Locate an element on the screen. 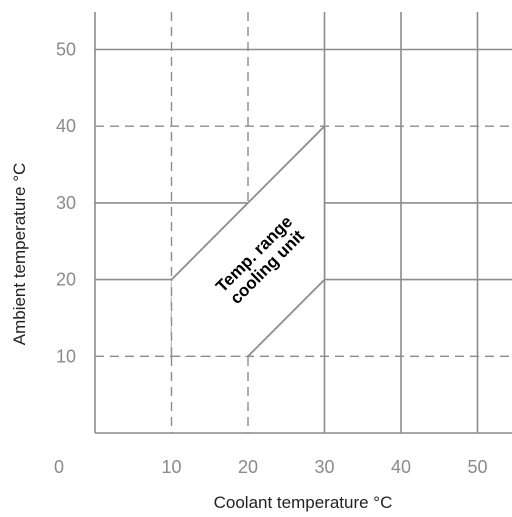 This screenshot has height=517, width=512. y-tick-label-10: 10 is located at coordinates (66, 356).